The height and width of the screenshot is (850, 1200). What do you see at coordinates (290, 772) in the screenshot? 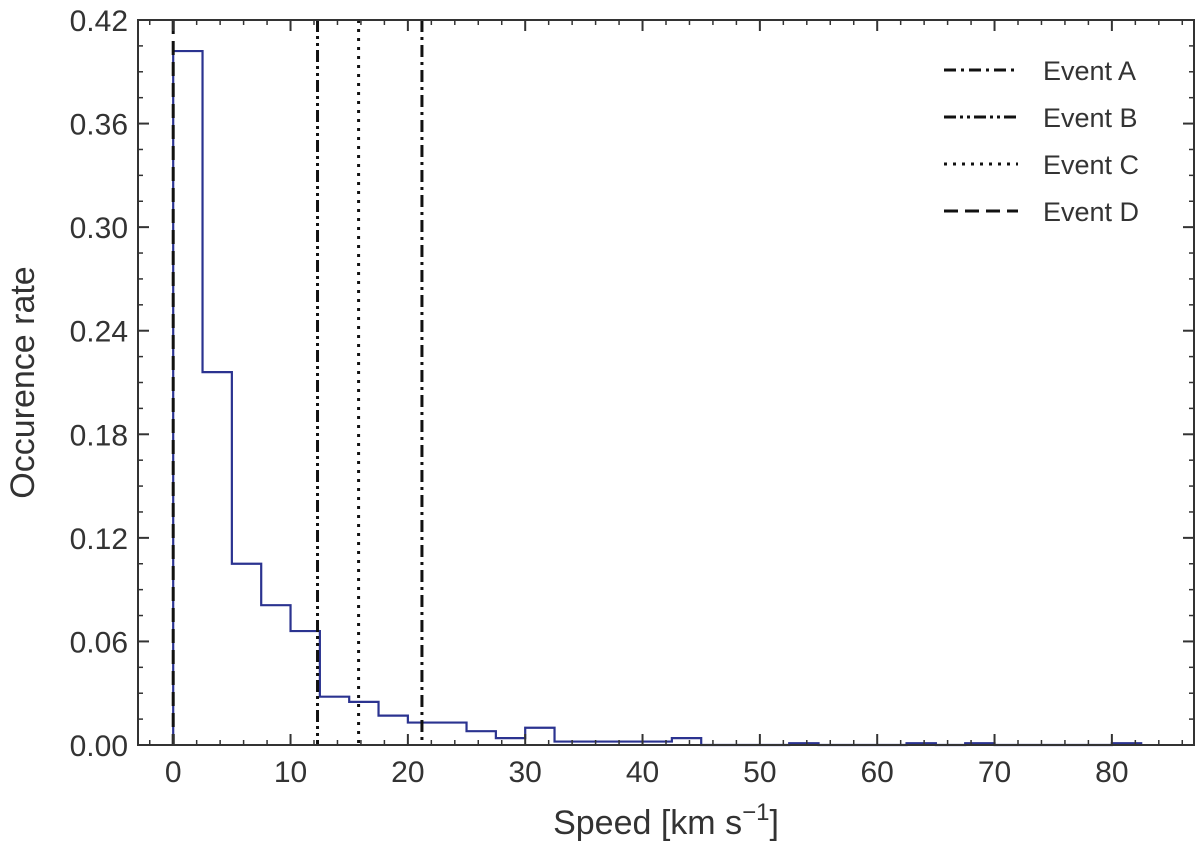
I see `x-tick-label: 10` at bounding box center [290, 772].